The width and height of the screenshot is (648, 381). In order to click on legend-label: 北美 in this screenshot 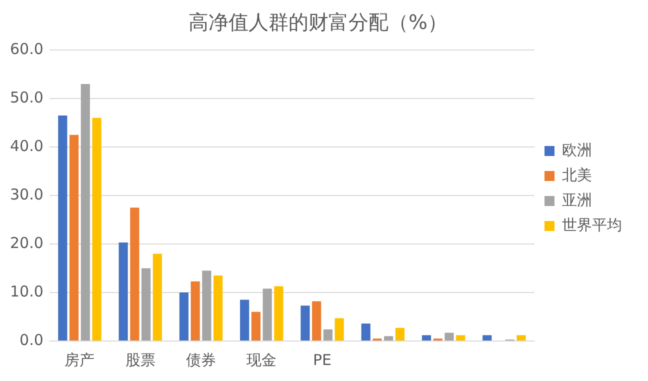, I will do `click(577, 175)`.